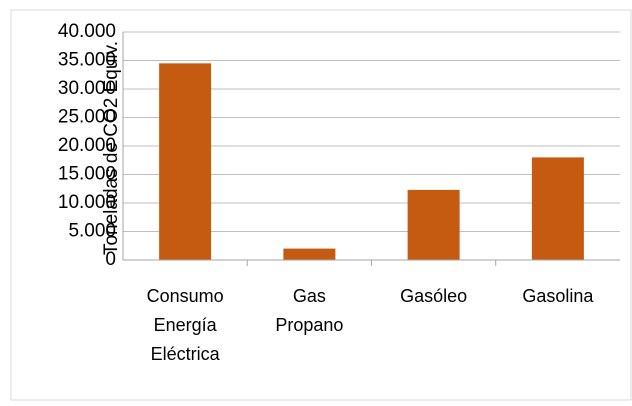 Image resolution: width=632 pixels, height=406 pixels. Describe the element at coordinates (87, 31) in the screenshot. I see `y-tick-label: 40.000` at that location.